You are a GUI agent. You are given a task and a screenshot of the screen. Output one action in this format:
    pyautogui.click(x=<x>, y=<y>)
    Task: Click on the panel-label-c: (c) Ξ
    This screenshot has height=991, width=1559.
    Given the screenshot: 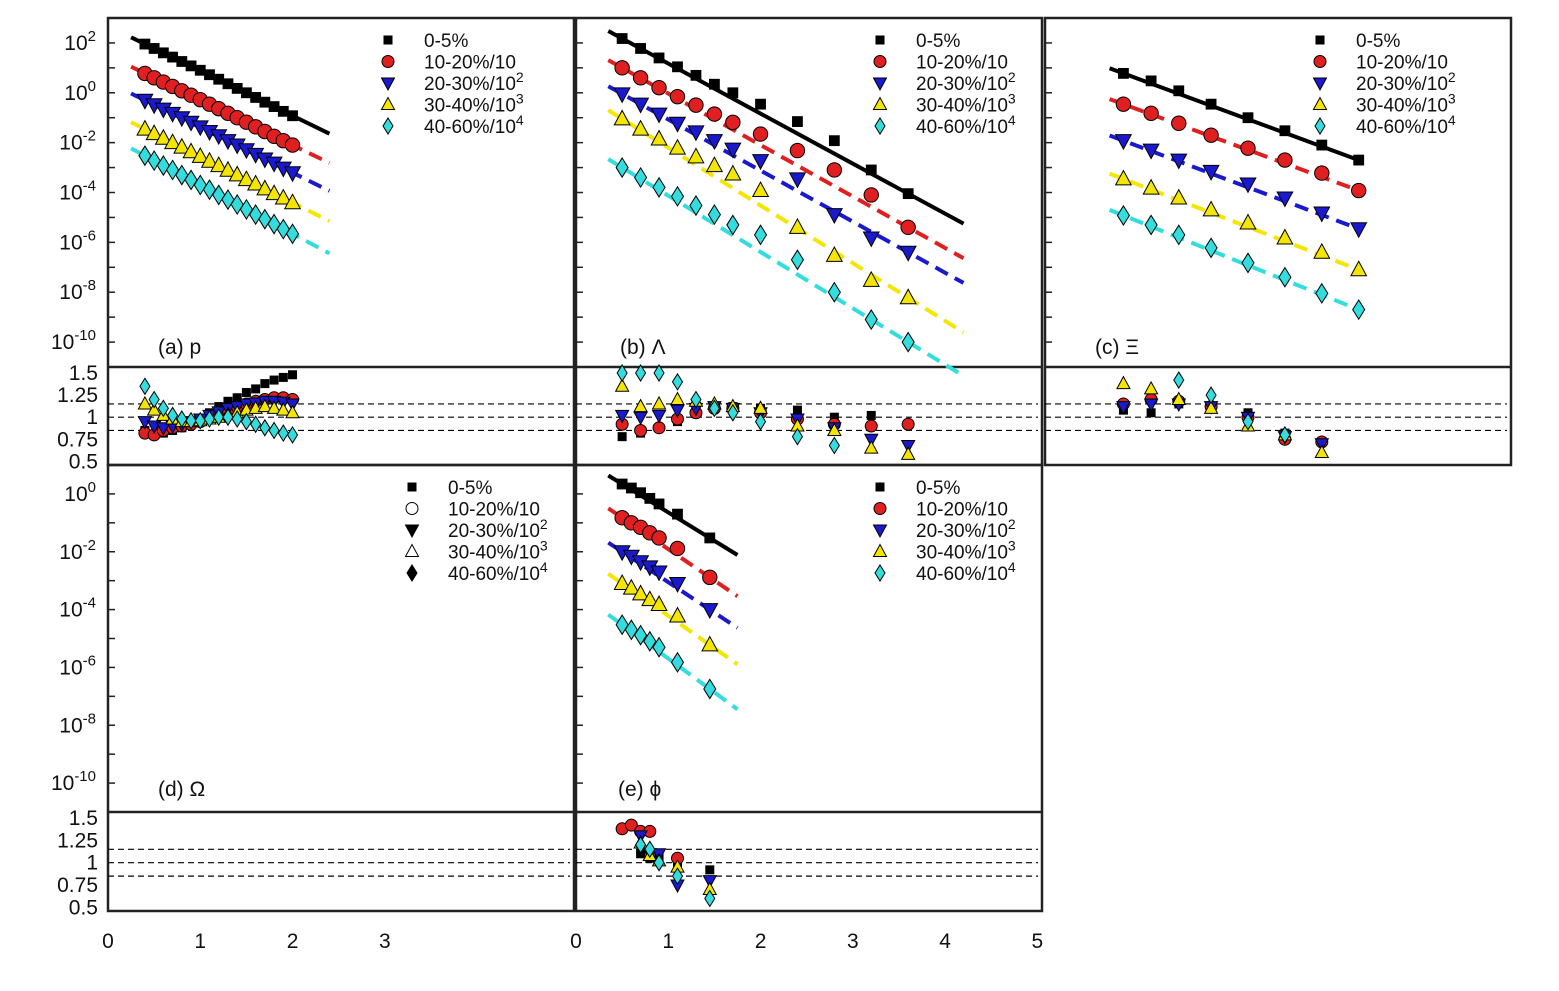 What is the action you would take?
    pyautogui.click(x=1117, y=347)
    